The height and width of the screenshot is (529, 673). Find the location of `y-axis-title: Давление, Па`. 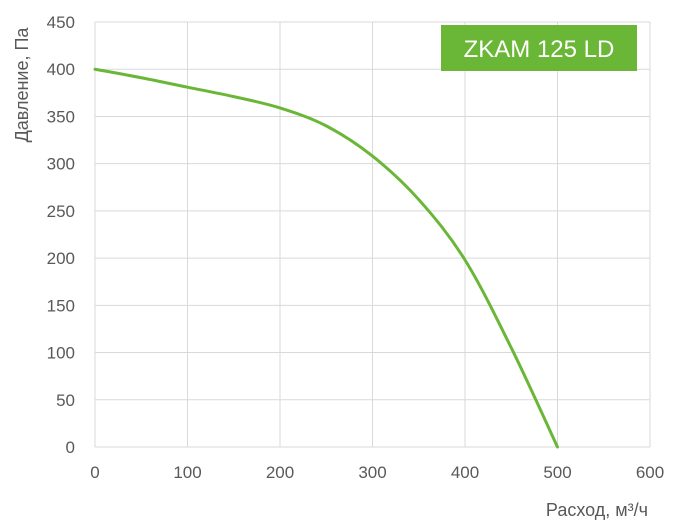

y-axis-title: Давление, Па is located at coordinates (22, 85).